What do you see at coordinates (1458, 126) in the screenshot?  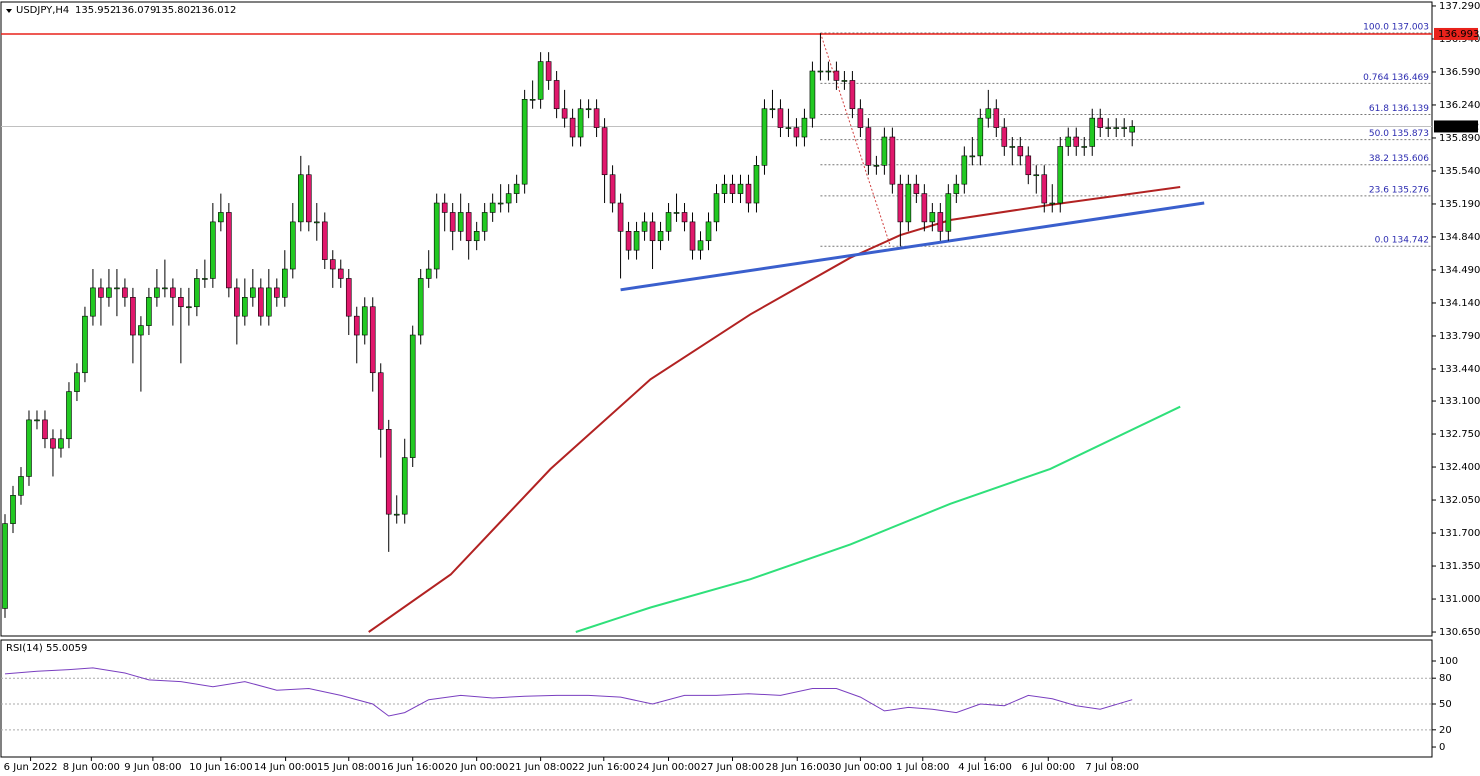 I see `current-price-label: 136.012` at bounding box center [1458, 126].